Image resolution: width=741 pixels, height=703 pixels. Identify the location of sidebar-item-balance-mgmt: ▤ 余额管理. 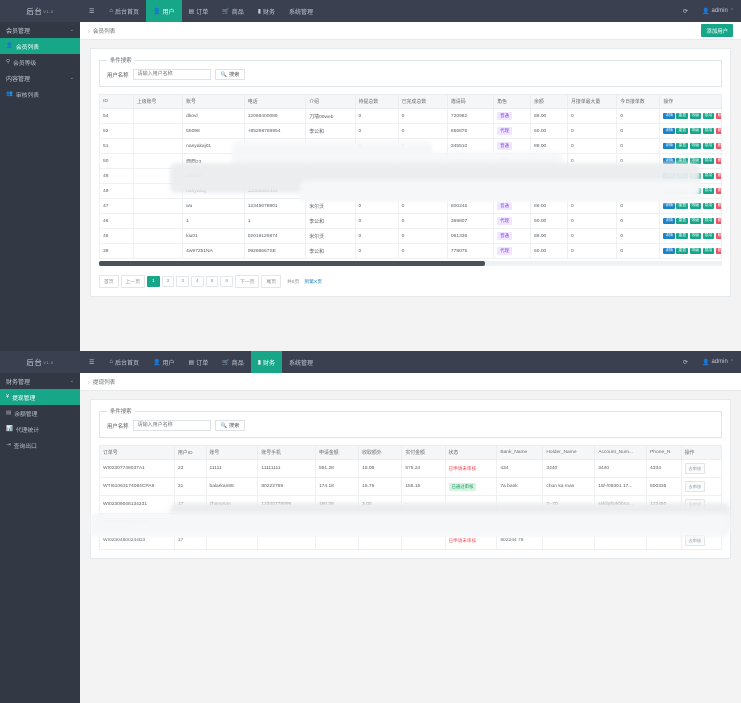
(40, 413).